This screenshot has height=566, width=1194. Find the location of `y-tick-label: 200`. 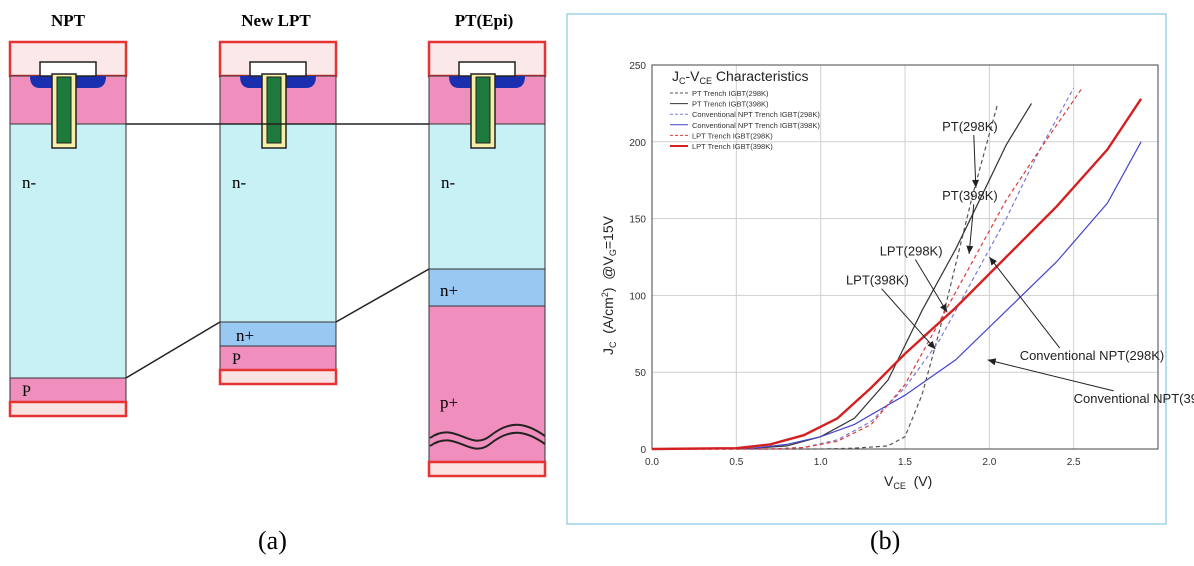

y-tick-label: 200 is located at coordinates (637, 143).